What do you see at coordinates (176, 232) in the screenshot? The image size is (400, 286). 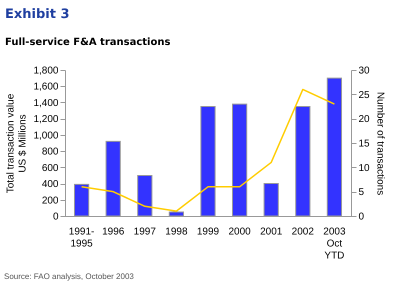 I see `x-tick-label: 1998` at bounding box center [176, 232].